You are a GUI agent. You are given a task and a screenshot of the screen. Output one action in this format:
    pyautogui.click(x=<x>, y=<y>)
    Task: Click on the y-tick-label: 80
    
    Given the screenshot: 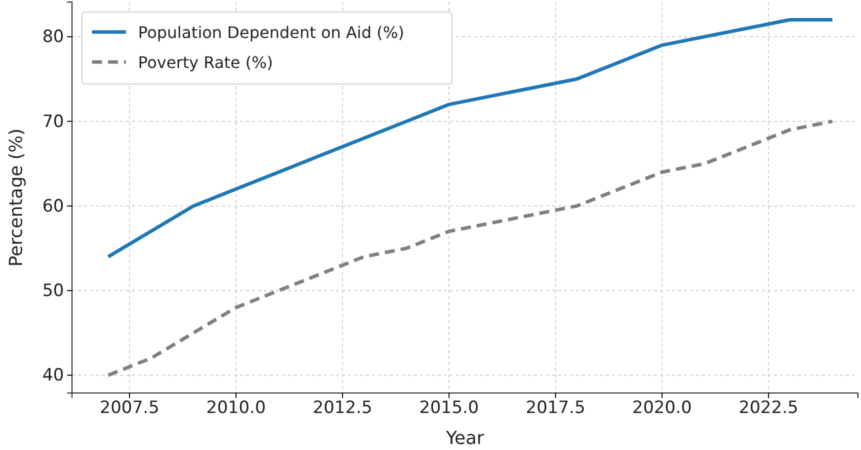 What is the action you would take?
    pyautogui.click(x=53, y=37)
    